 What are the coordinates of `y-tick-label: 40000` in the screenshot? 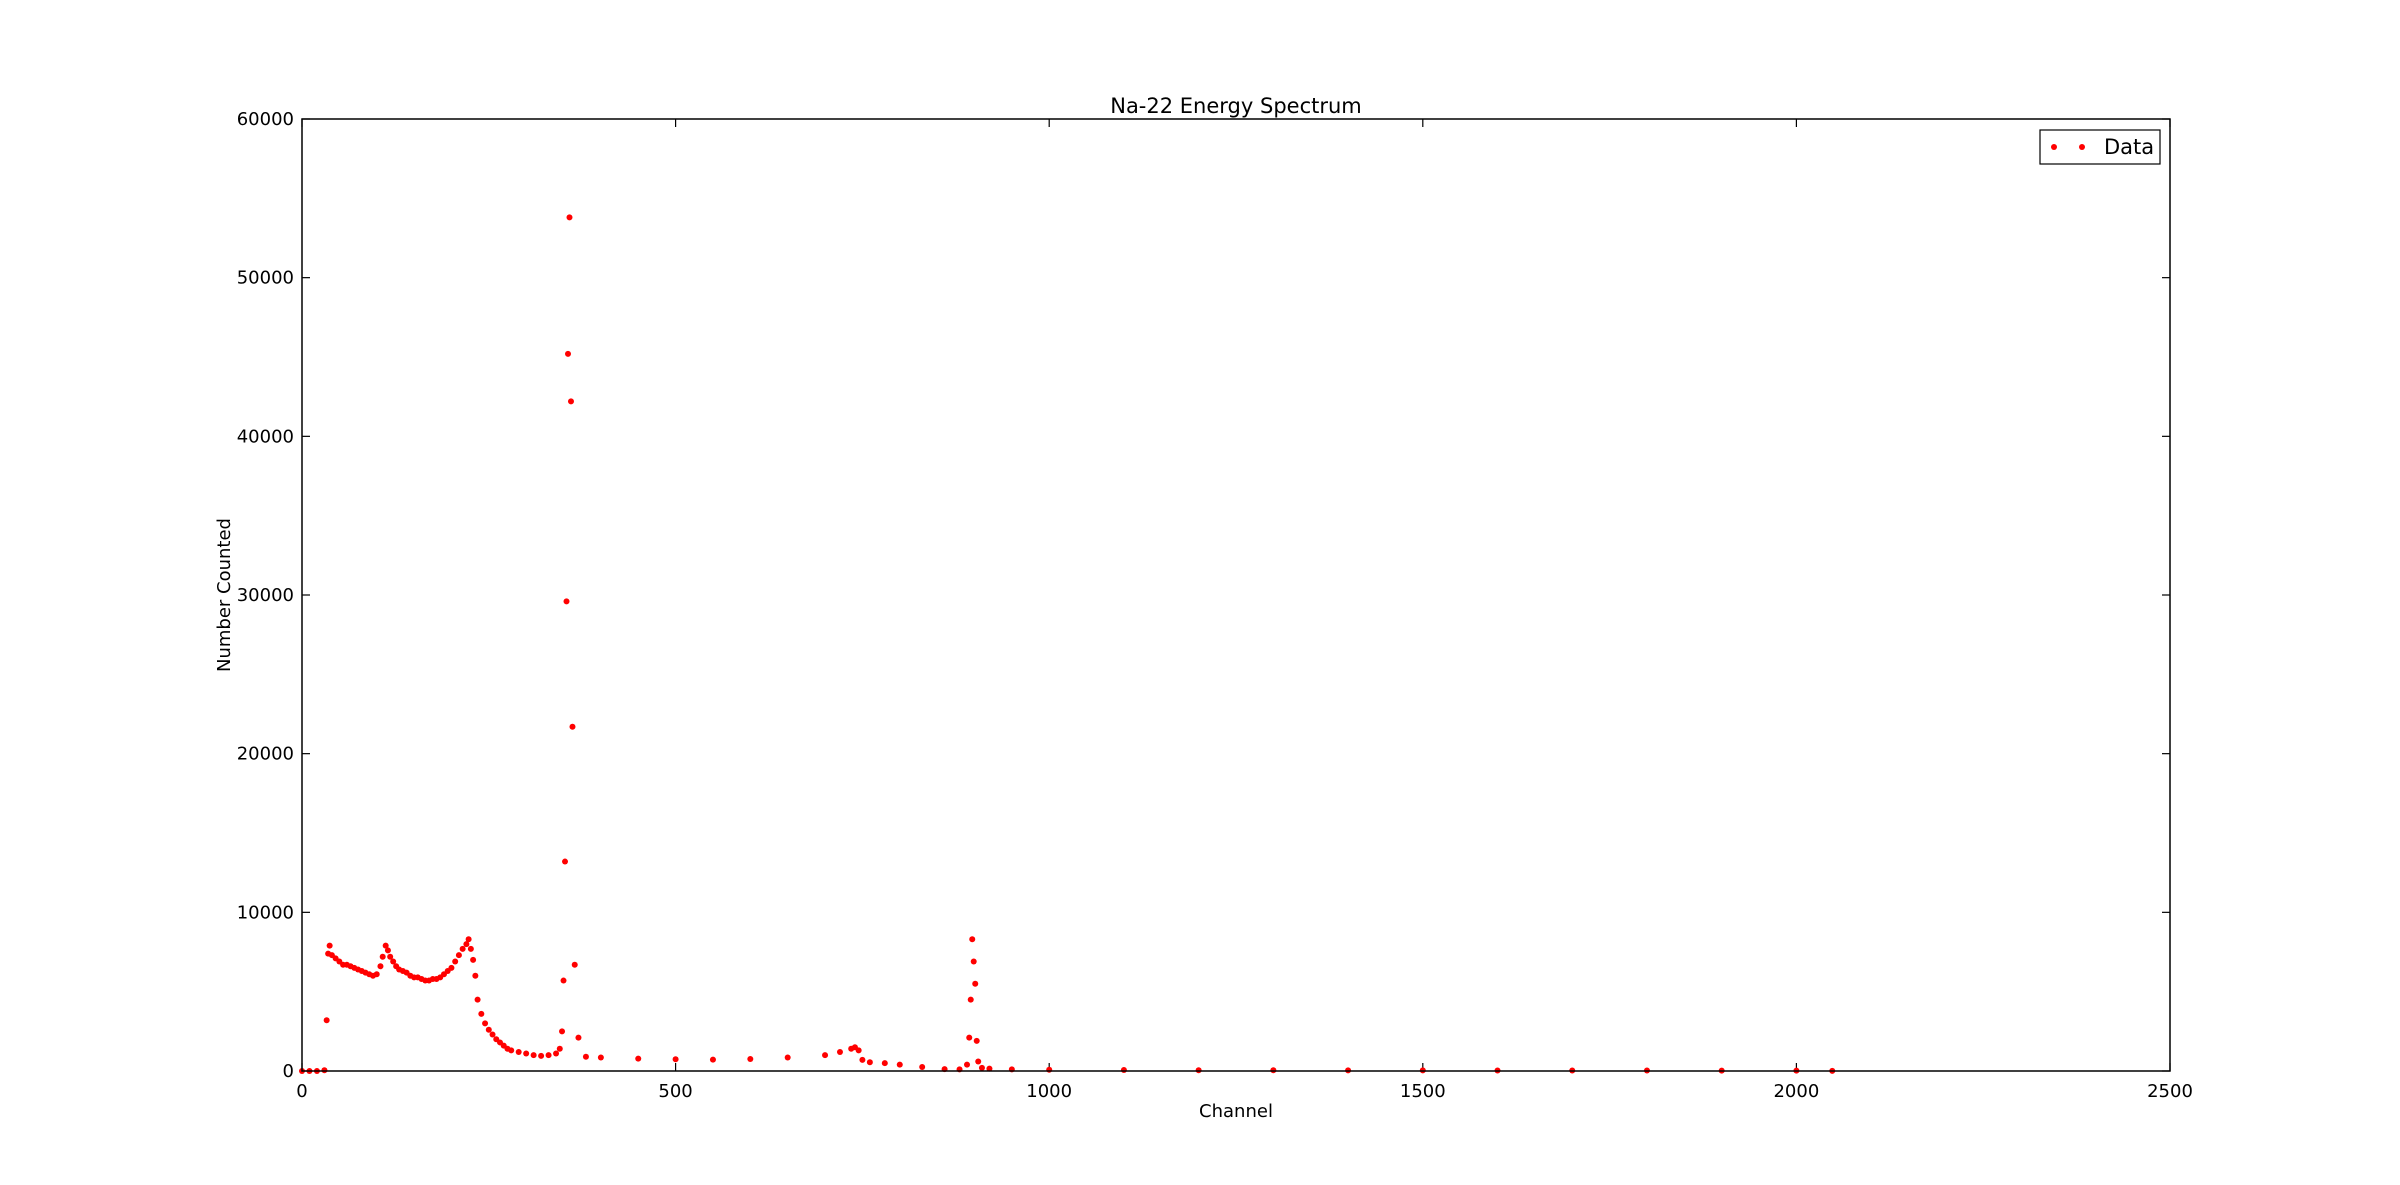 It's located at (265, 436).